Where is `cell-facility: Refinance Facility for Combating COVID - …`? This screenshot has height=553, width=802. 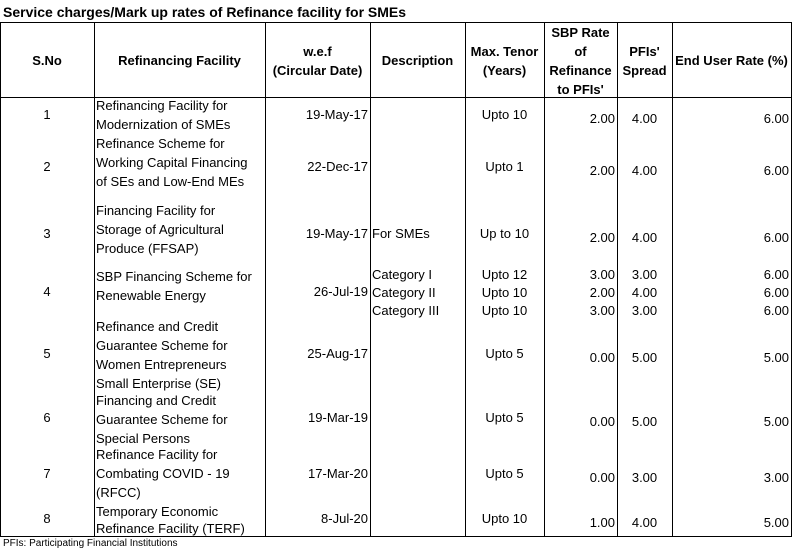 cell-facility: Refinance Facility for Combating COVID - … is located at coordinates (163, 473).